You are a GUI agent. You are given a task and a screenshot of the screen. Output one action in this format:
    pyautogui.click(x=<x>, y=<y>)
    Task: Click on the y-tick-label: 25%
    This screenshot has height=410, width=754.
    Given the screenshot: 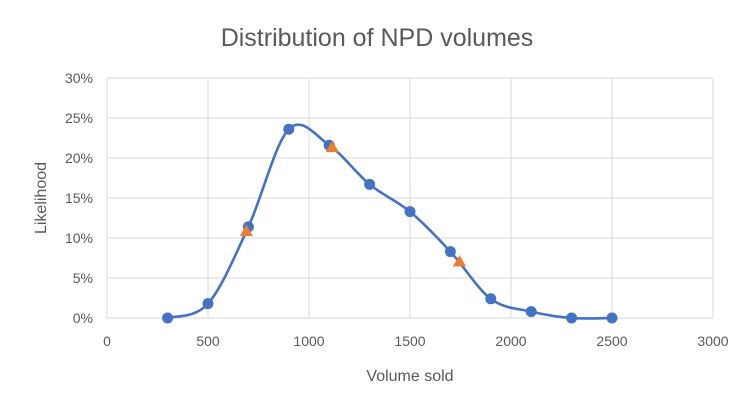 What is the action you would take?
    pyautogui.click(x=79, y=118)
    